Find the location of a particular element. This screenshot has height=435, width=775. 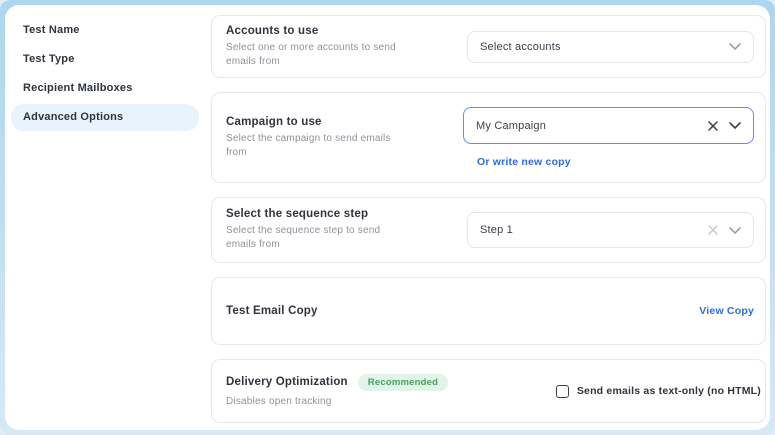

delivery-title: Delivery Optimization is located at coordinates (287, 382).